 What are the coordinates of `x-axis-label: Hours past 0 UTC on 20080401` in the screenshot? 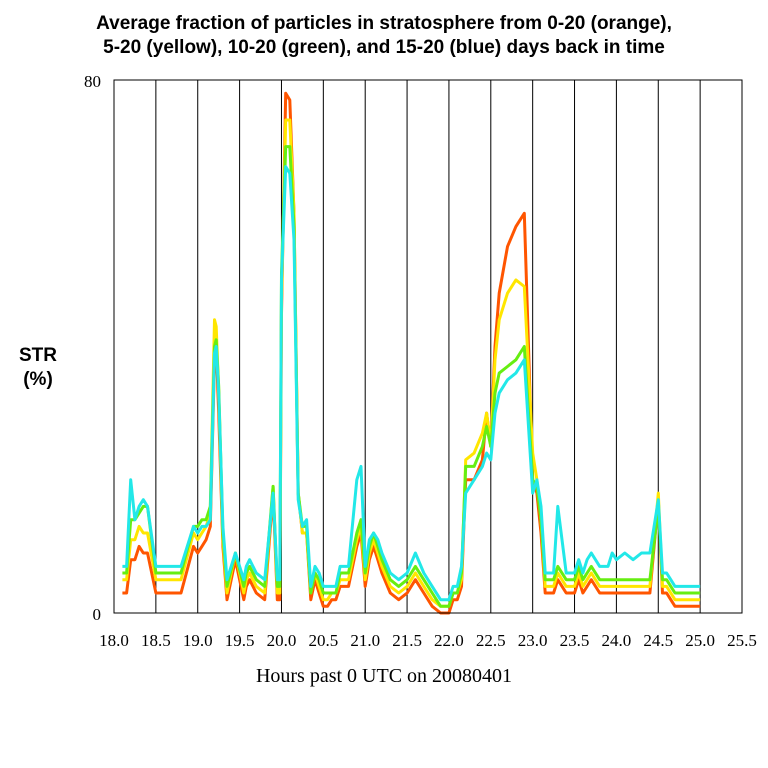 It's located at (384, 676).